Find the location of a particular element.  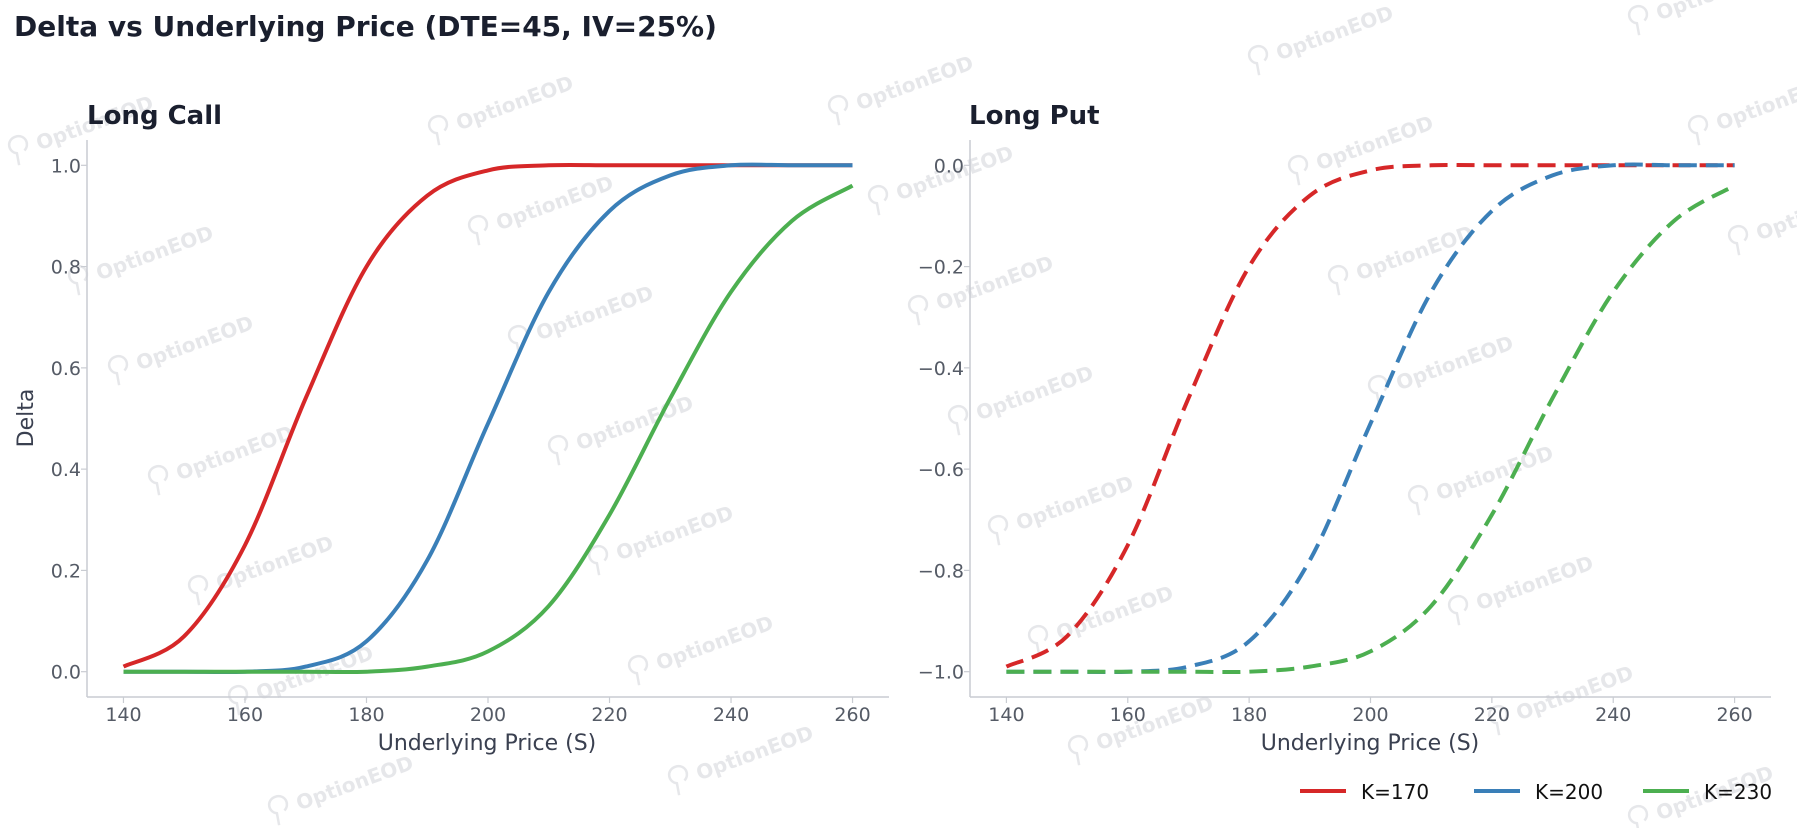

long-put-x-tick-label-180: 180 is located at coordinates (1249, 715).